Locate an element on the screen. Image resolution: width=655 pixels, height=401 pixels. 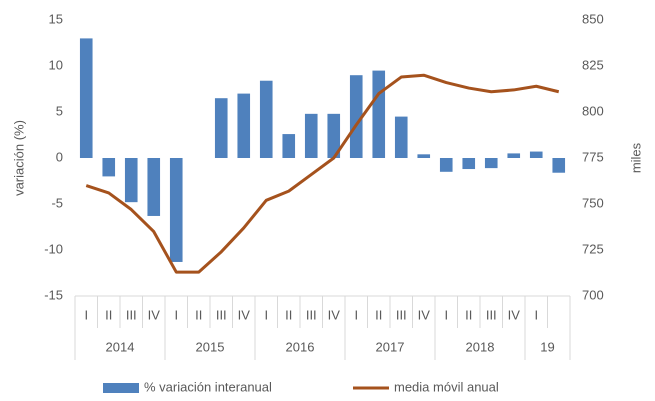
y-tick-label: 15 is located at coordinates (56, 18).